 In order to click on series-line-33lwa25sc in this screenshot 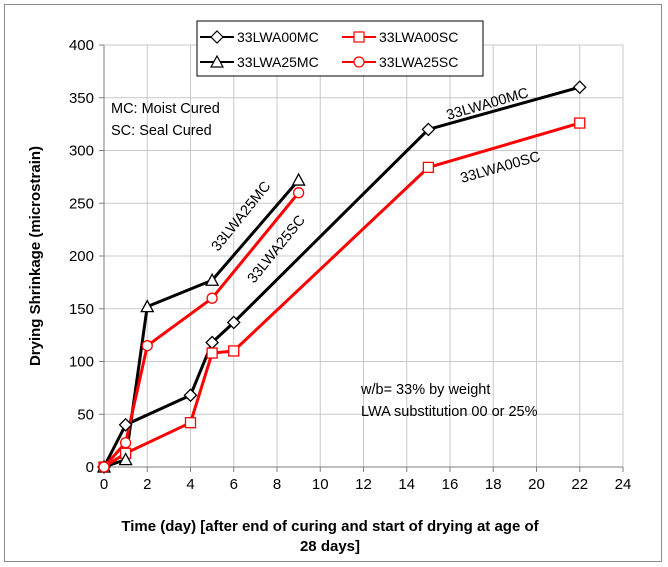, I will do `click(201, 329)`.